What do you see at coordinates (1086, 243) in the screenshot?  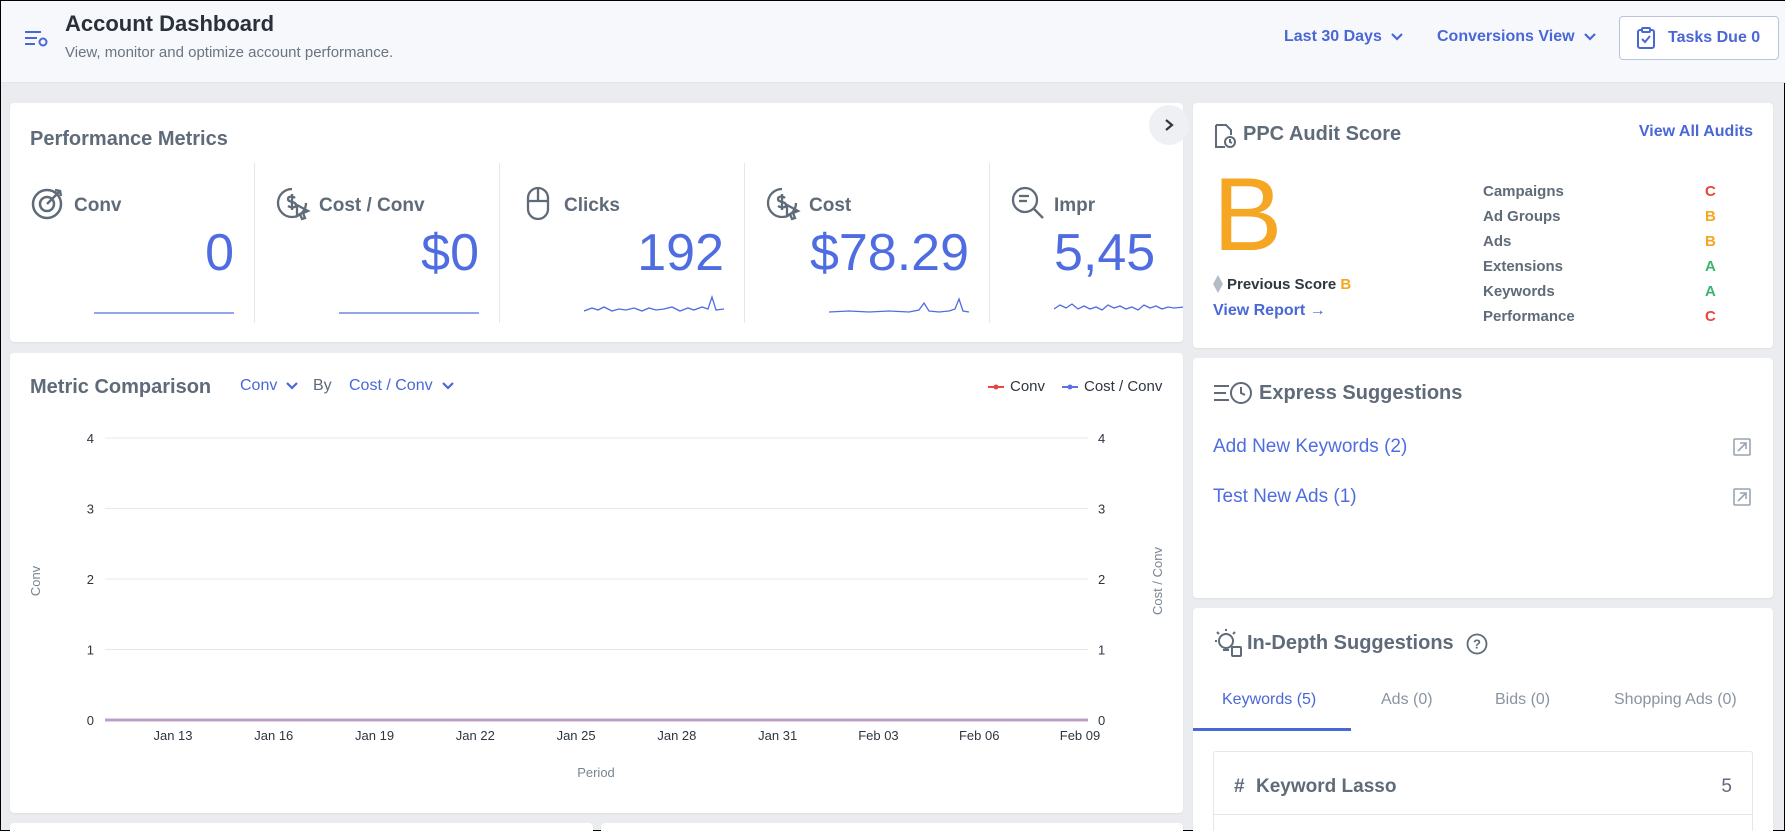 I see `metric-impr: Impr 5,45` at bounding box center [1086, 243].